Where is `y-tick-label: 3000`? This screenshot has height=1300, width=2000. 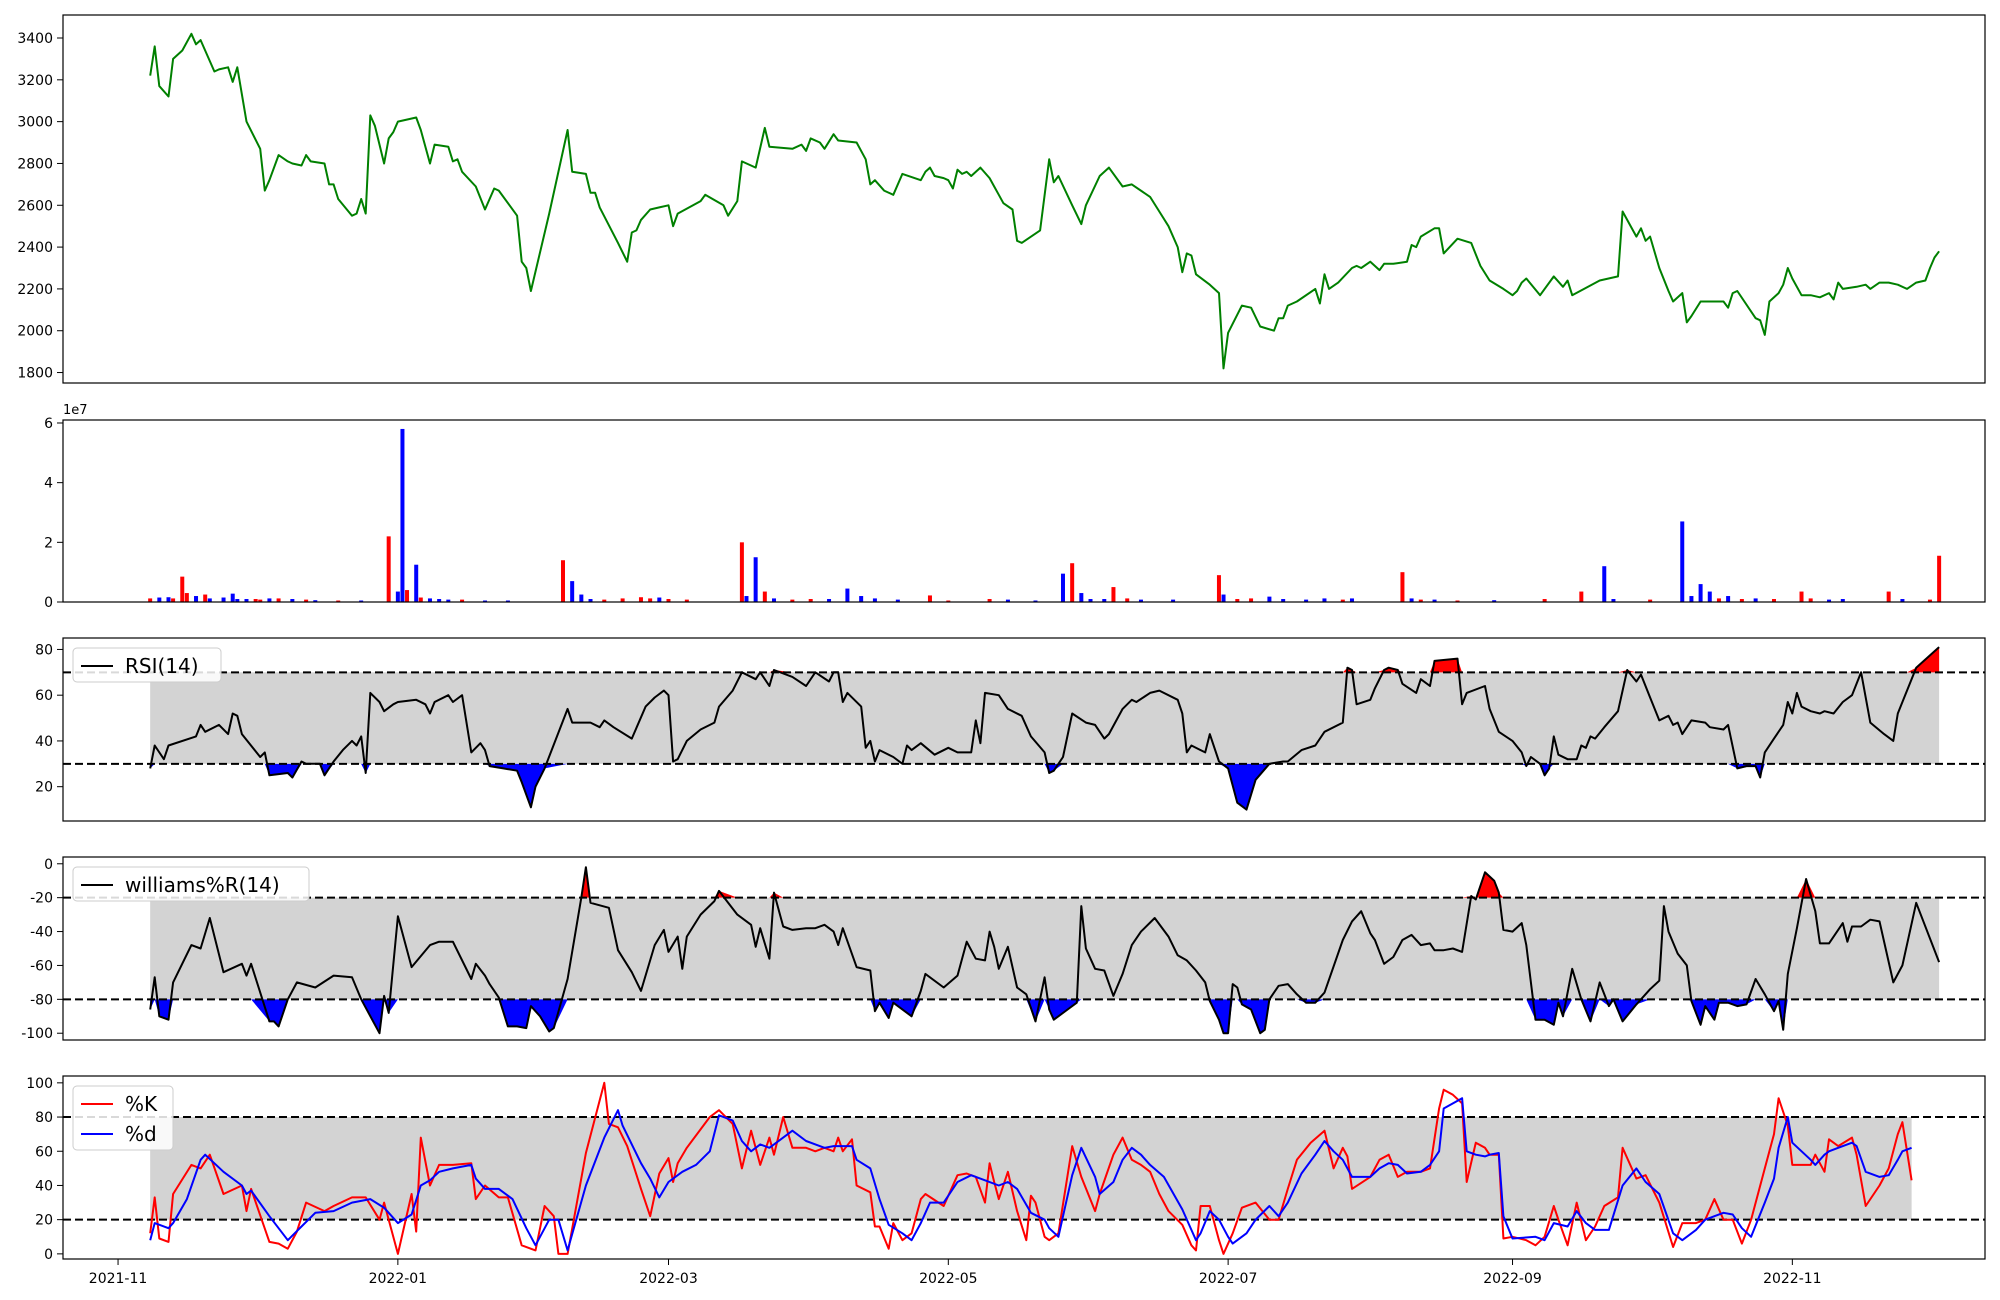 y-tick-label: 3000 is located at coordinates (35, 123).